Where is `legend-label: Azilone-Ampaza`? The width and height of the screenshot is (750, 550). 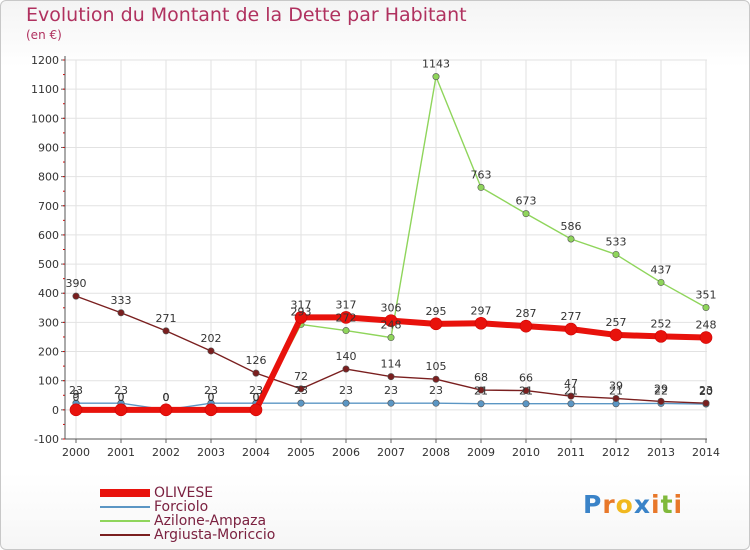 legend-label: Azilone-Ampaza is located at coordinates (210, 521).